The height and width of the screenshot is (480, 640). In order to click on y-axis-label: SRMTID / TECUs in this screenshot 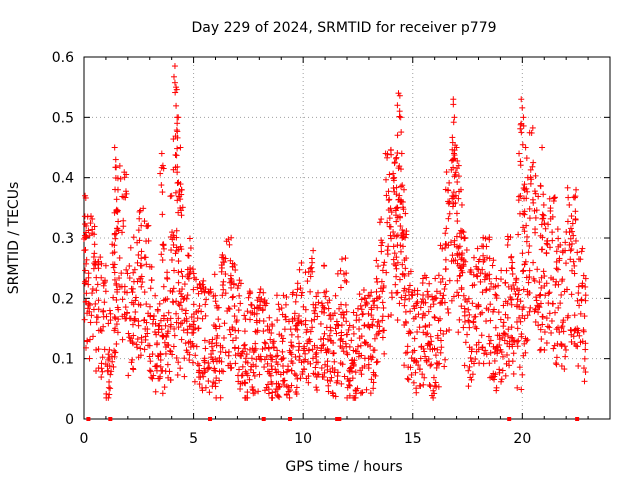, I will do `click(14, 238)`.